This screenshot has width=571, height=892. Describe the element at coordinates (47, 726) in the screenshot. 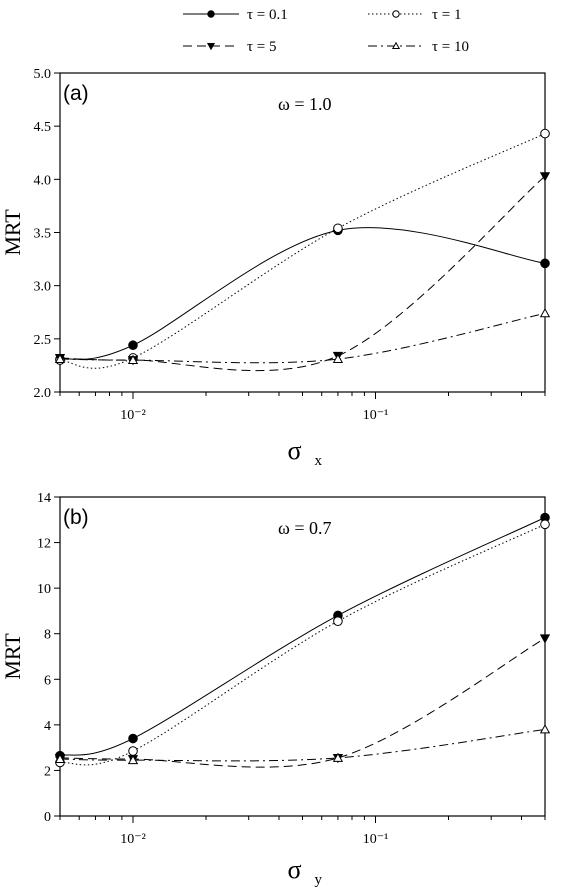

I see `y-tick-label: 4` at that location.